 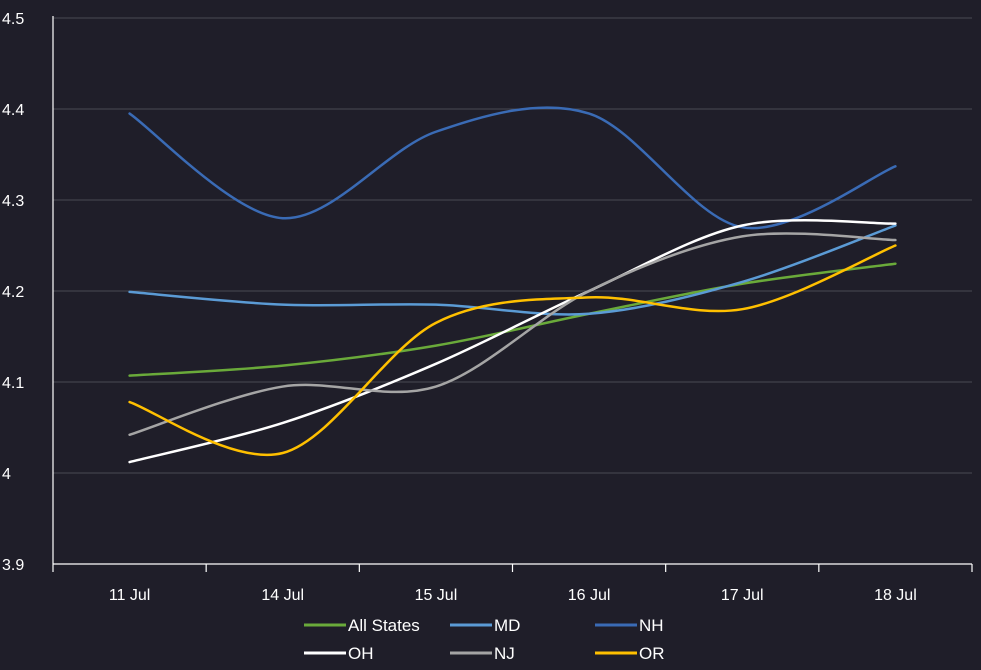 What do you see at coordinates (339, 653) in the screenshot?
I see `legend-item: OH` at bounding box center [339, 653].